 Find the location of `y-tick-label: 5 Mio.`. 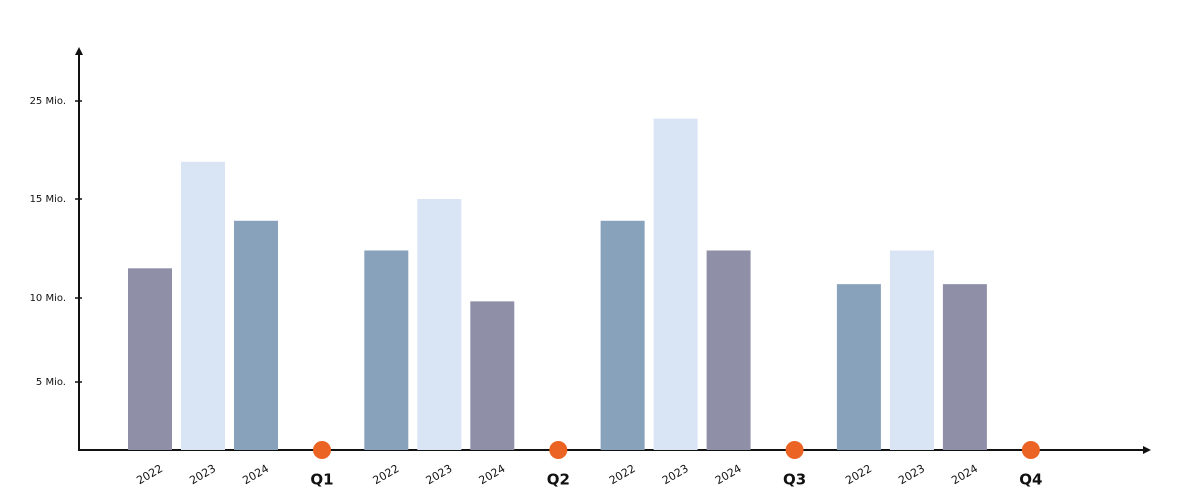

y-tick-label: 5 Mio. is located at coordinates (51, 382).